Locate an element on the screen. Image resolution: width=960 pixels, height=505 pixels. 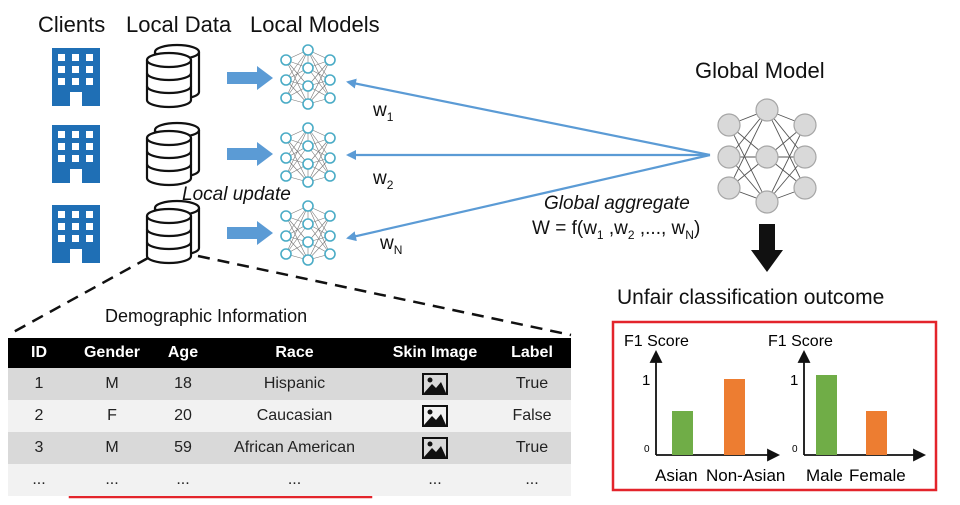
left-chart-ytick-top: 1 is located at coordinates (646, 380).